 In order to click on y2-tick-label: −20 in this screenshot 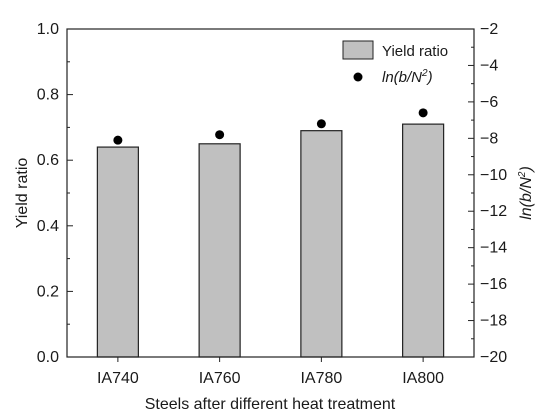, I will do `click(493, 357)`.